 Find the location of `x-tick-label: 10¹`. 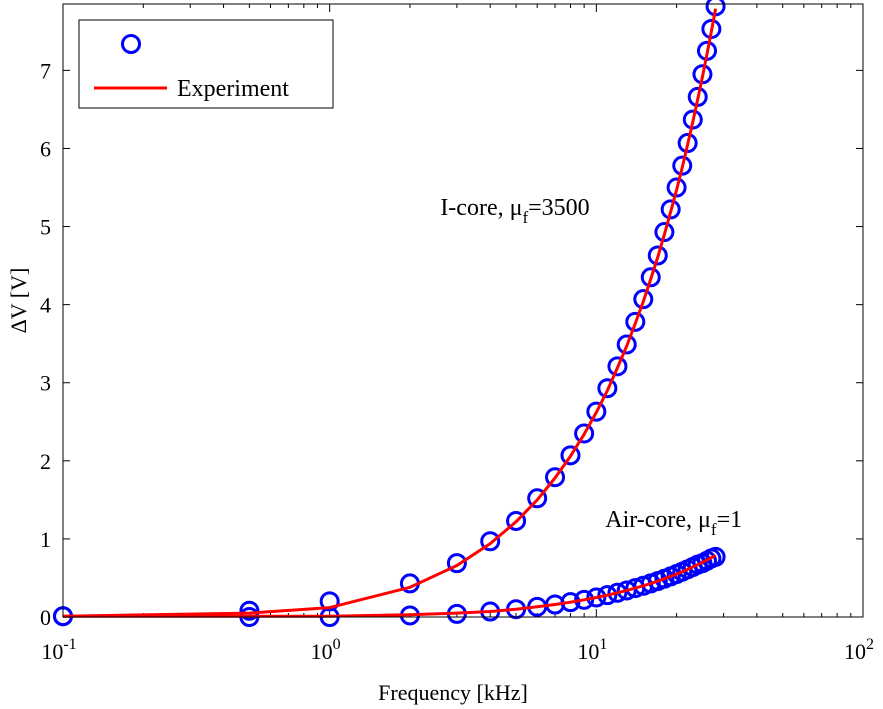

x-tick-label: 10¹ is located at coordinates (592, 650).